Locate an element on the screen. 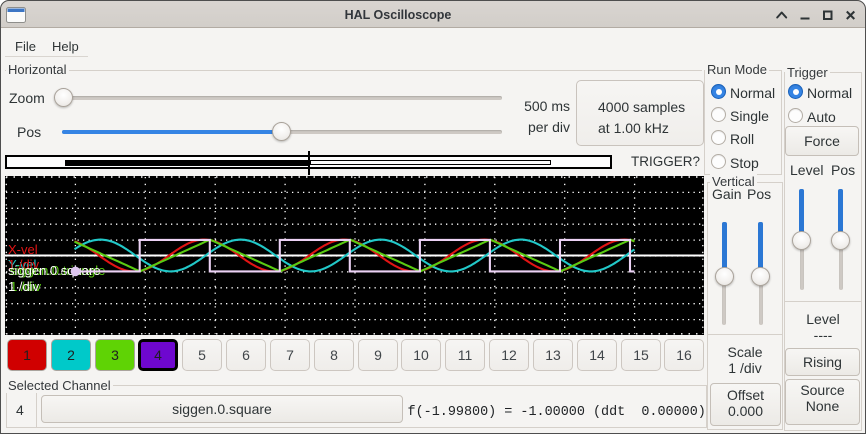 The image size is (866, 434). svg-text: Y-vel is located at coordinates (22, 264).